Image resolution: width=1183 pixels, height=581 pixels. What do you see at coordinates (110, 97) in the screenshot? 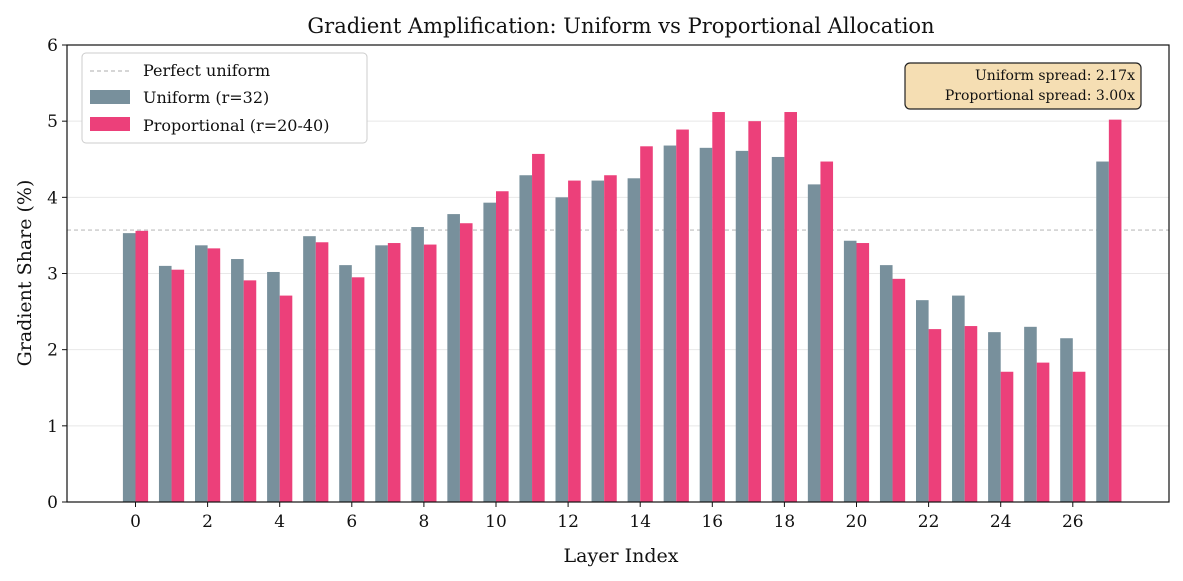
I see `legend-swatch-uniform` at bounding box center [110, 97].